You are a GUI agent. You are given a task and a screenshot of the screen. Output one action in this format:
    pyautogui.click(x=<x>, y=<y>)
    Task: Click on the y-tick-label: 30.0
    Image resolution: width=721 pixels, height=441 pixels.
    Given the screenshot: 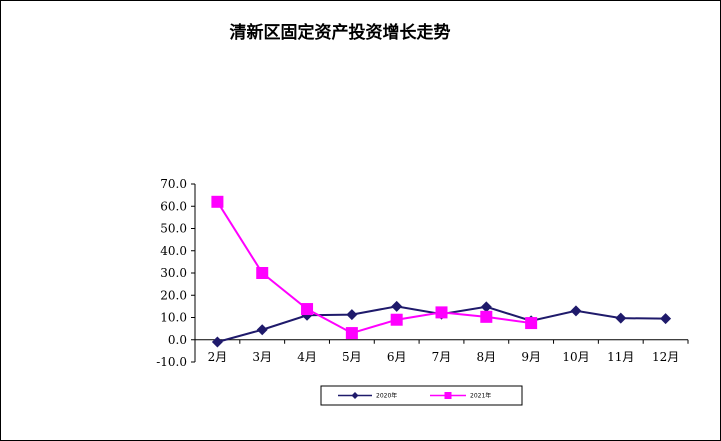 What is the action you would take?
    pyautogui.click(x=173, y=273)
    